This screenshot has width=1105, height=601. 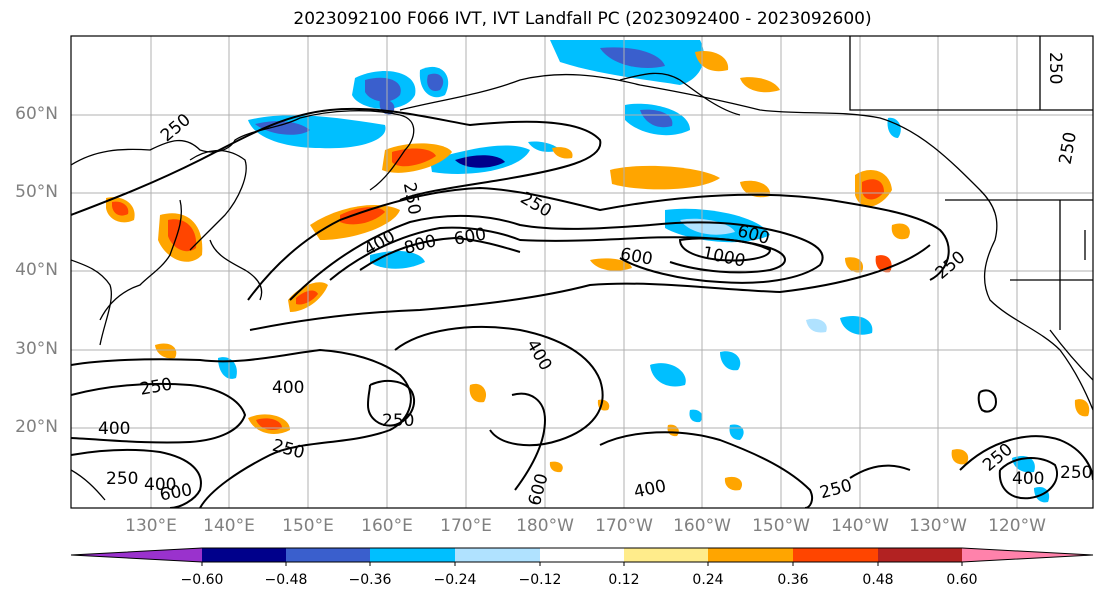 What do you see at coordinates (781, 526) in the screenshot?
I see `lon-label: 150°W` at bounding box center [781, 526].